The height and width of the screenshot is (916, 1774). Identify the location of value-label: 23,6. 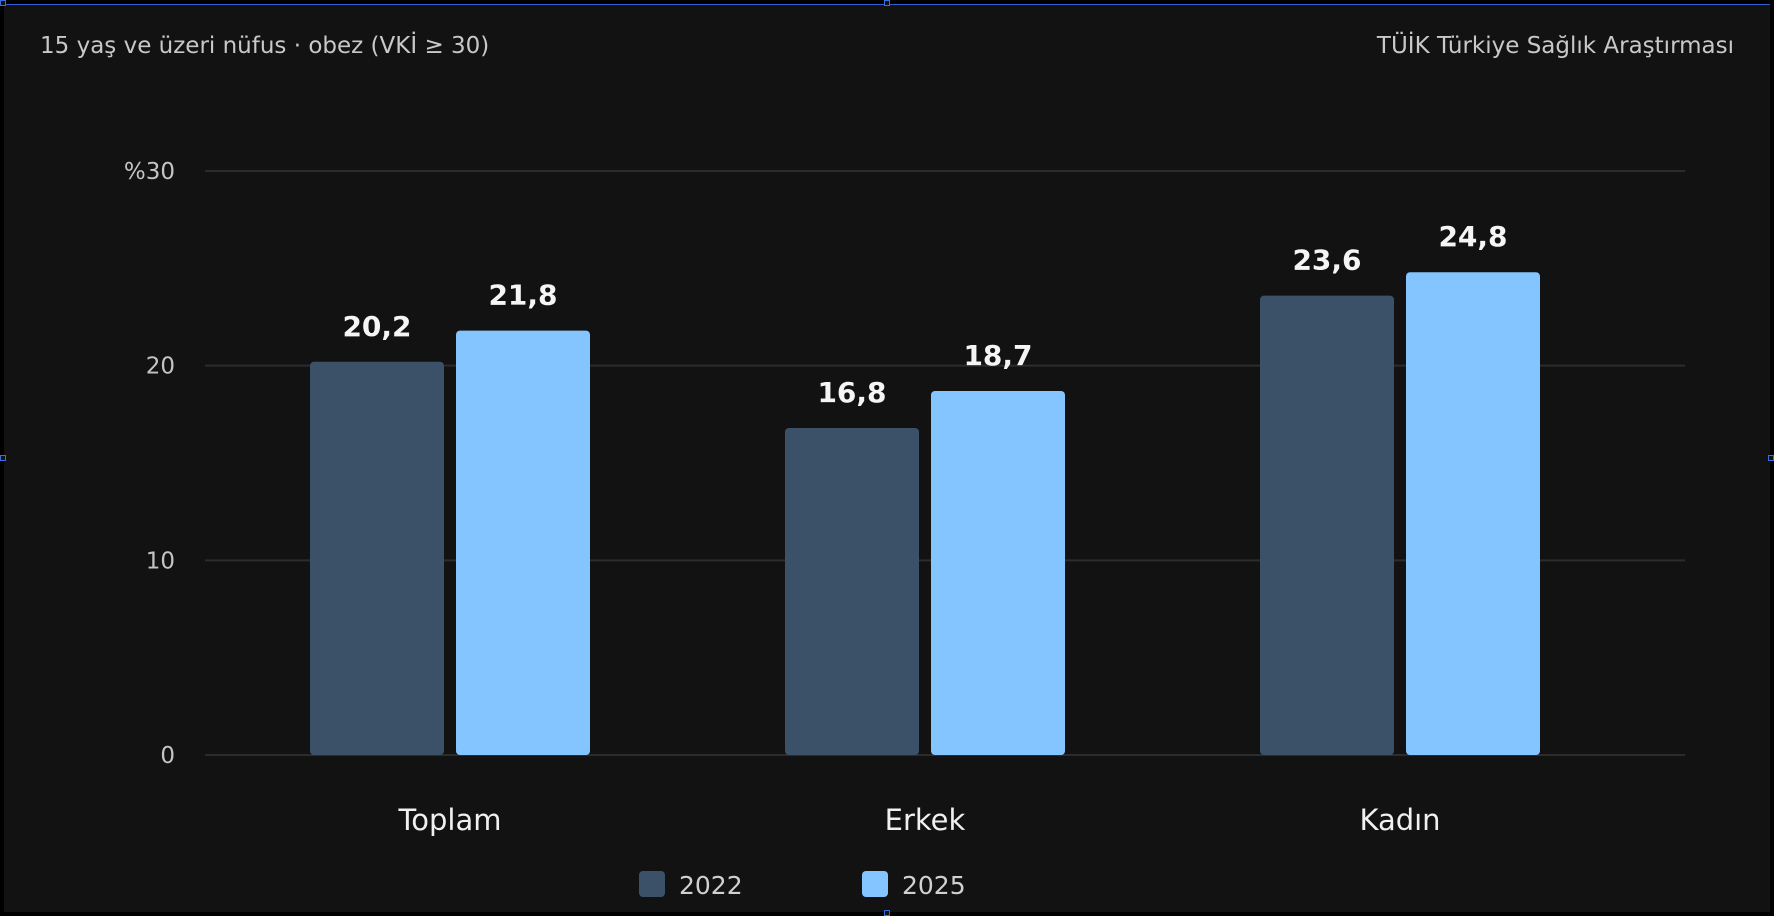
(1326, 260).